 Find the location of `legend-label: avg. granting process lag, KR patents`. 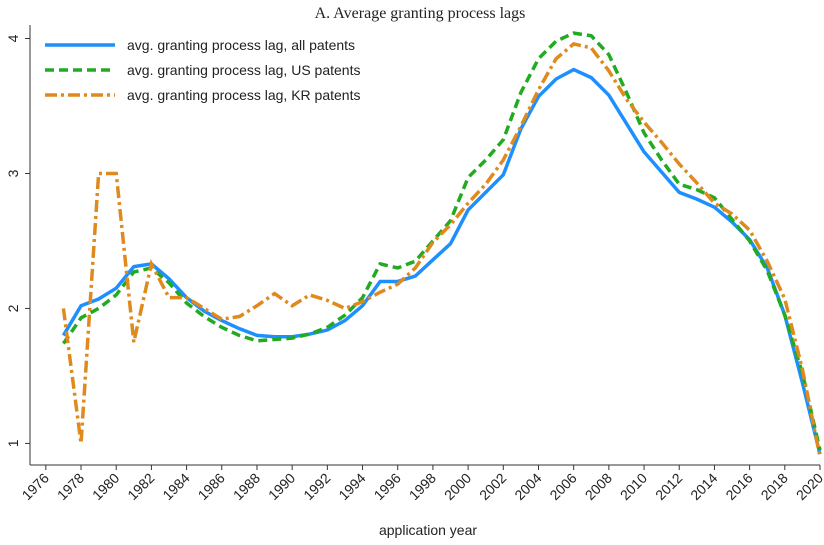

legend-label: avg. granting process lag, KR patents is located at coordinates (243, 95).